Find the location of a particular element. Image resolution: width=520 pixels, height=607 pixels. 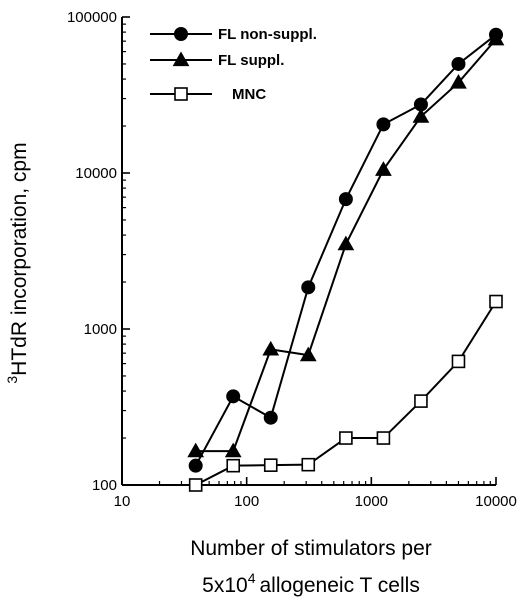

x-tick-label: 10 is located at coordinates (122, 501).